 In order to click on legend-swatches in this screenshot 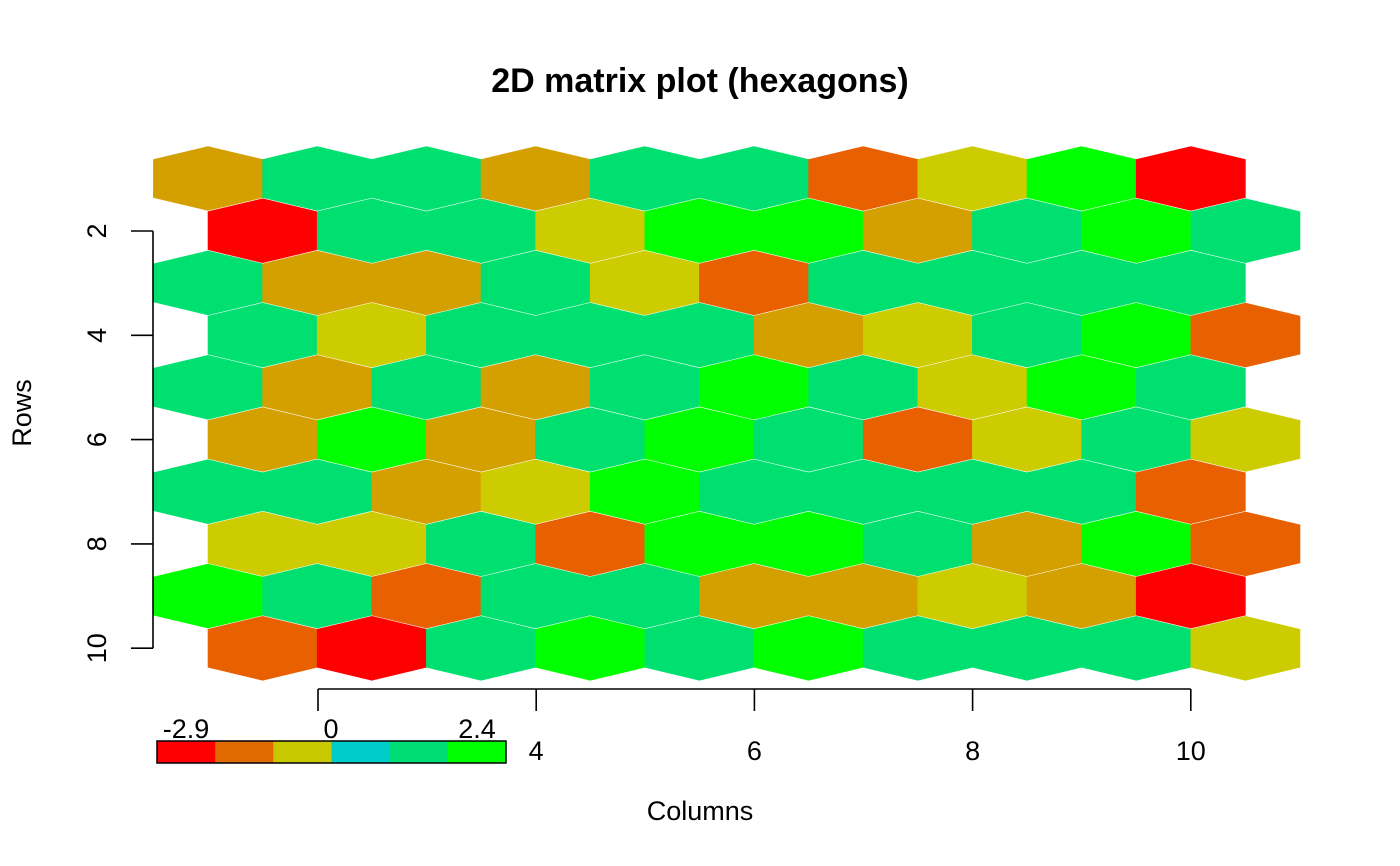, I will do `click(332, 752)`.